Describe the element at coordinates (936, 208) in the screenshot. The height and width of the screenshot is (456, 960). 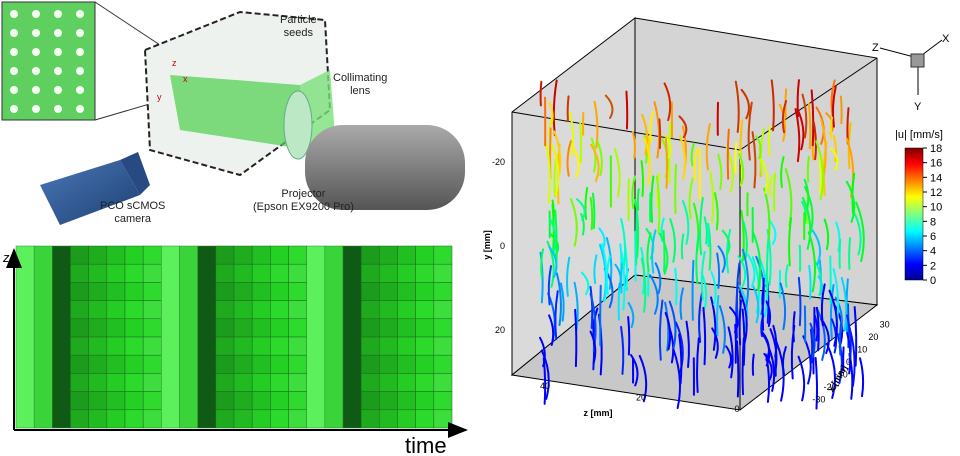
I see `colorbar-tick-label: 10` at that location.